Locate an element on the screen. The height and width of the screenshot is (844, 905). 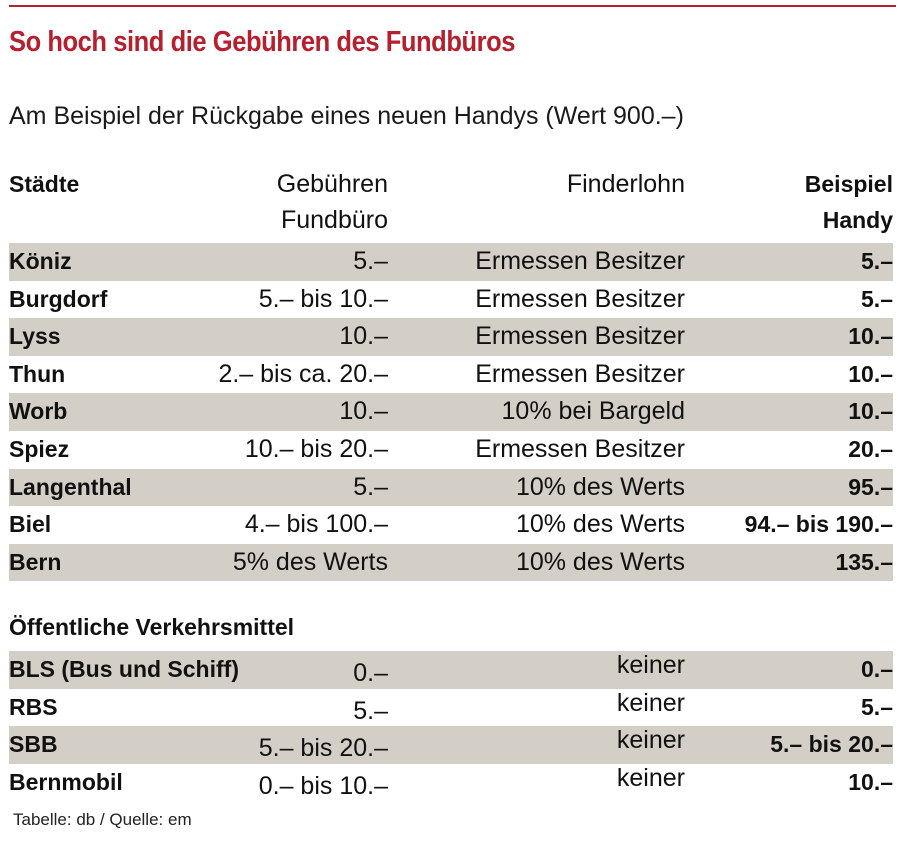
cell-city: Bern is located at coordinates (35, 561).